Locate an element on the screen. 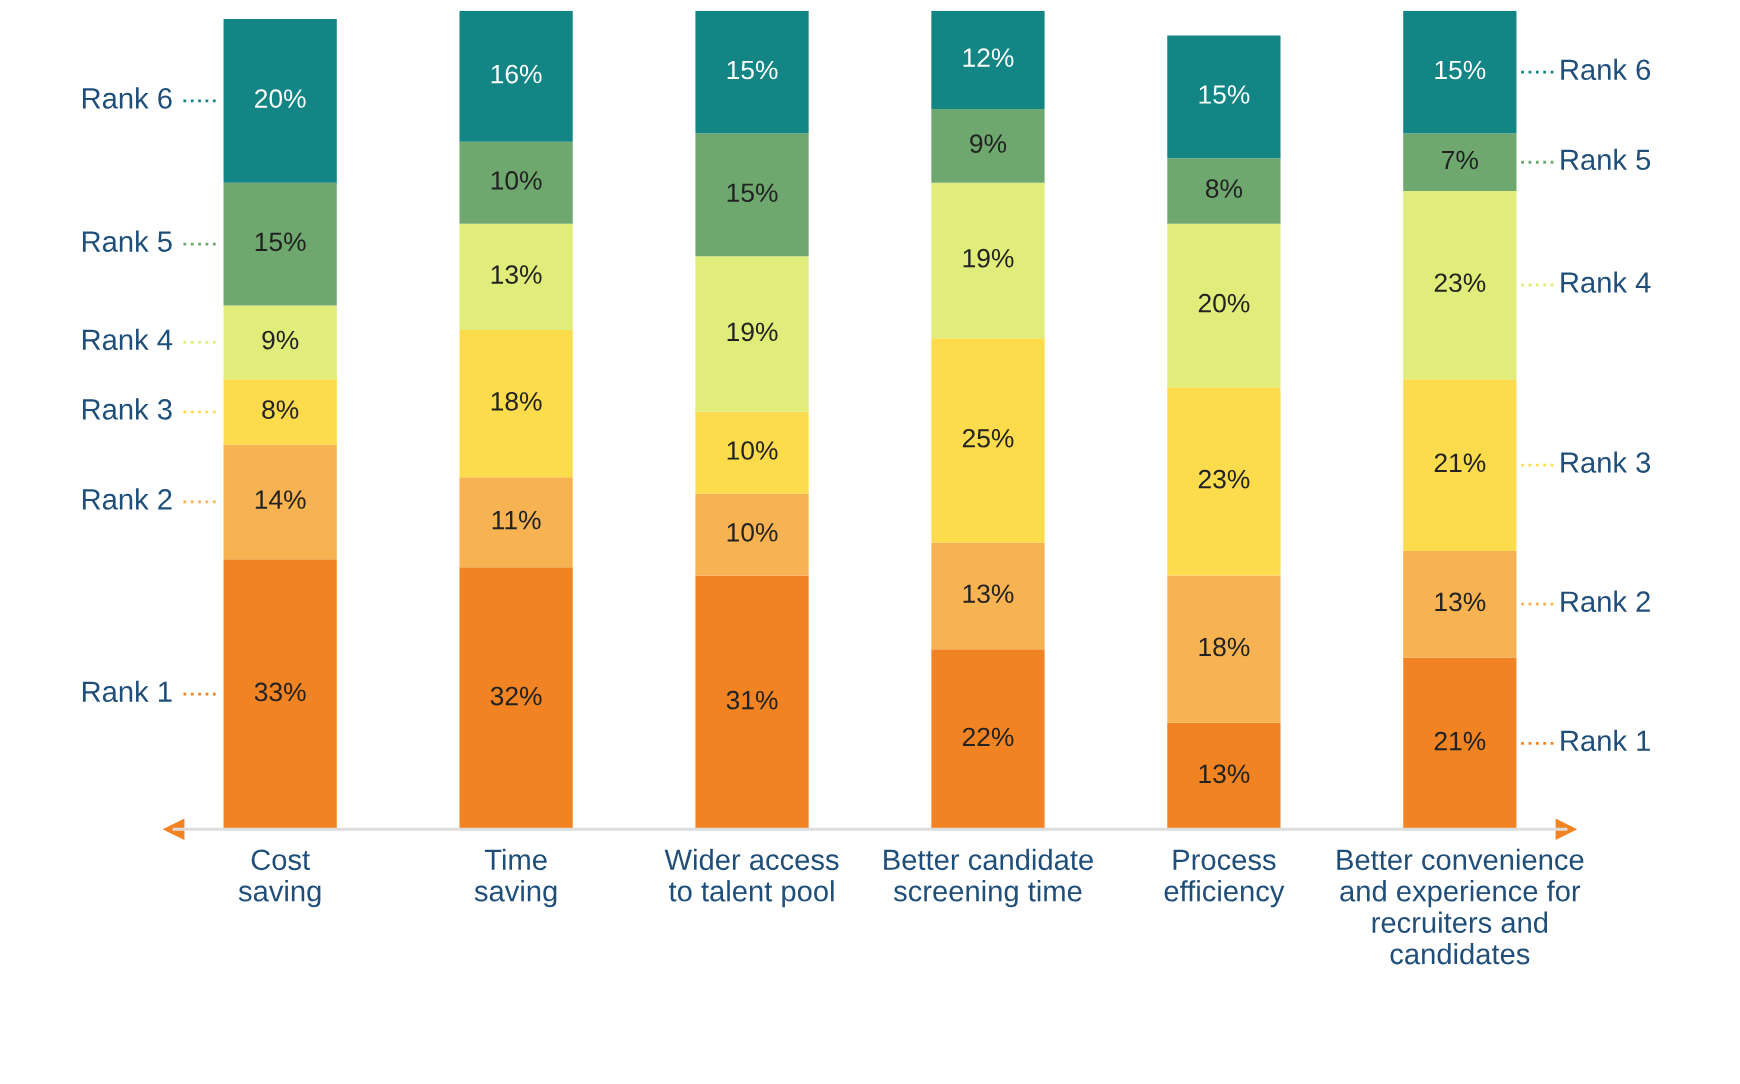 The height and width of the screenshot is (1084, 1740). data-label: 12% is located at coordinates (988, 57).